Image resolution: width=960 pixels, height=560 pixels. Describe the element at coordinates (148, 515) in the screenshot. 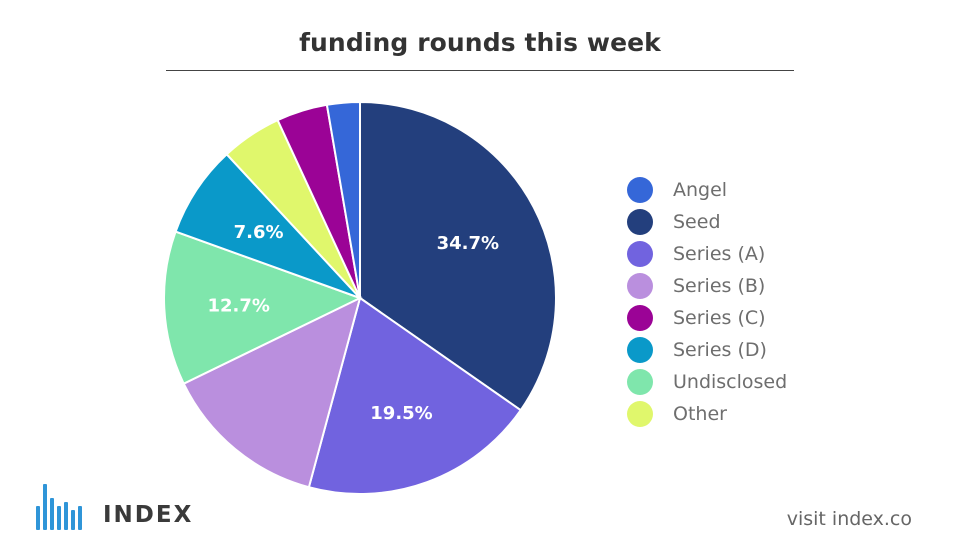

I see `index-logo-text: INDEX` at that location.